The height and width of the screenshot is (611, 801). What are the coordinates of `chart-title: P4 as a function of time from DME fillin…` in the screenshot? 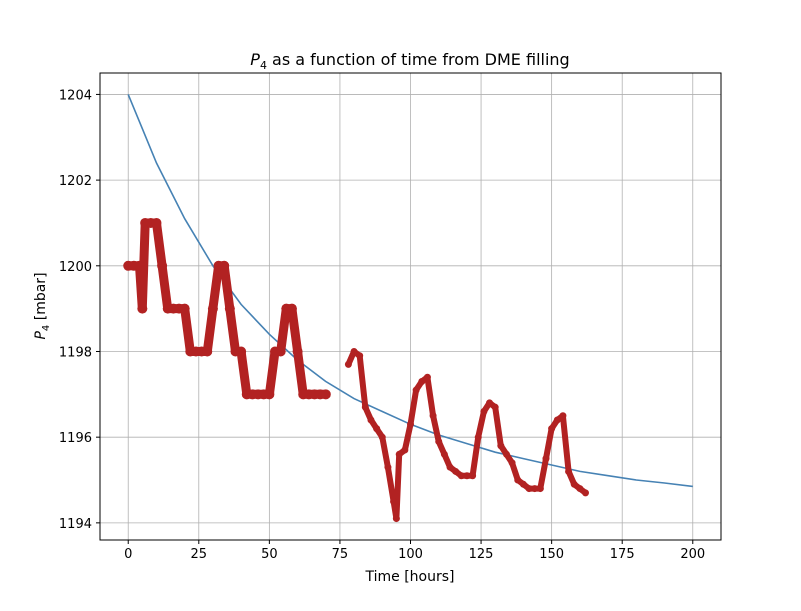 It's located at (409, 61).